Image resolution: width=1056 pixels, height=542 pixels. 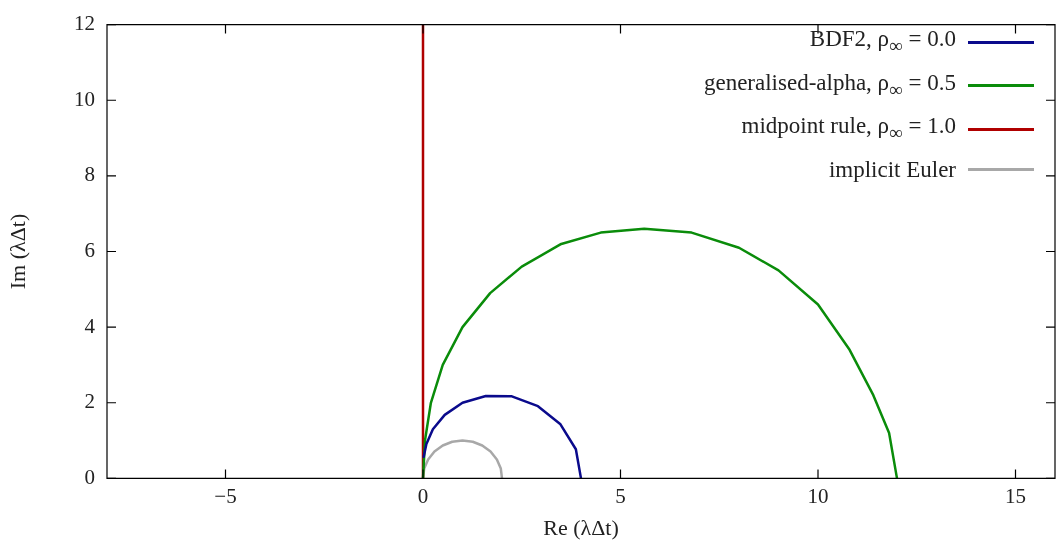 What do you see at coordinates (848, 128) in the screenshot?
I see `legend-label: midpoint rule, ρ$_{∞}$ = 1.0` at bounding box center [848, 128].